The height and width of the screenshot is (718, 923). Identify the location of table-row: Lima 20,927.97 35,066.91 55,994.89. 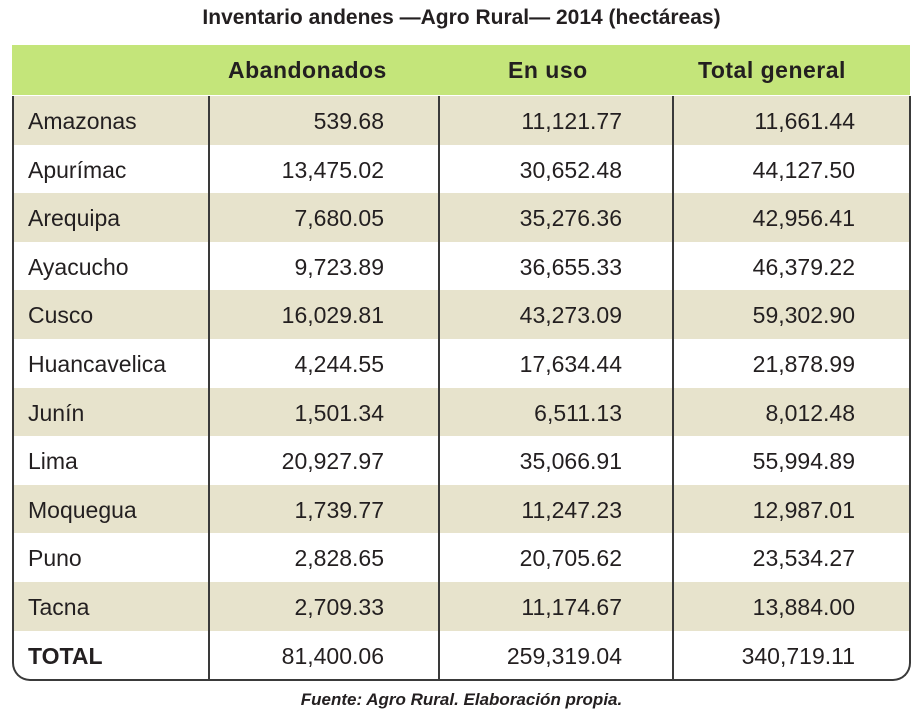
(461, 460).